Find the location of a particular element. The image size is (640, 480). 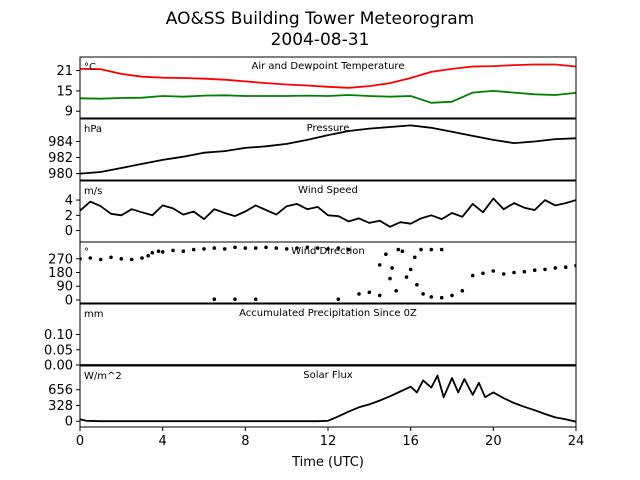

panel-temperature: 9 15 21 °C Air and Dewpoint Temperature is located at coordinates (316, 88).